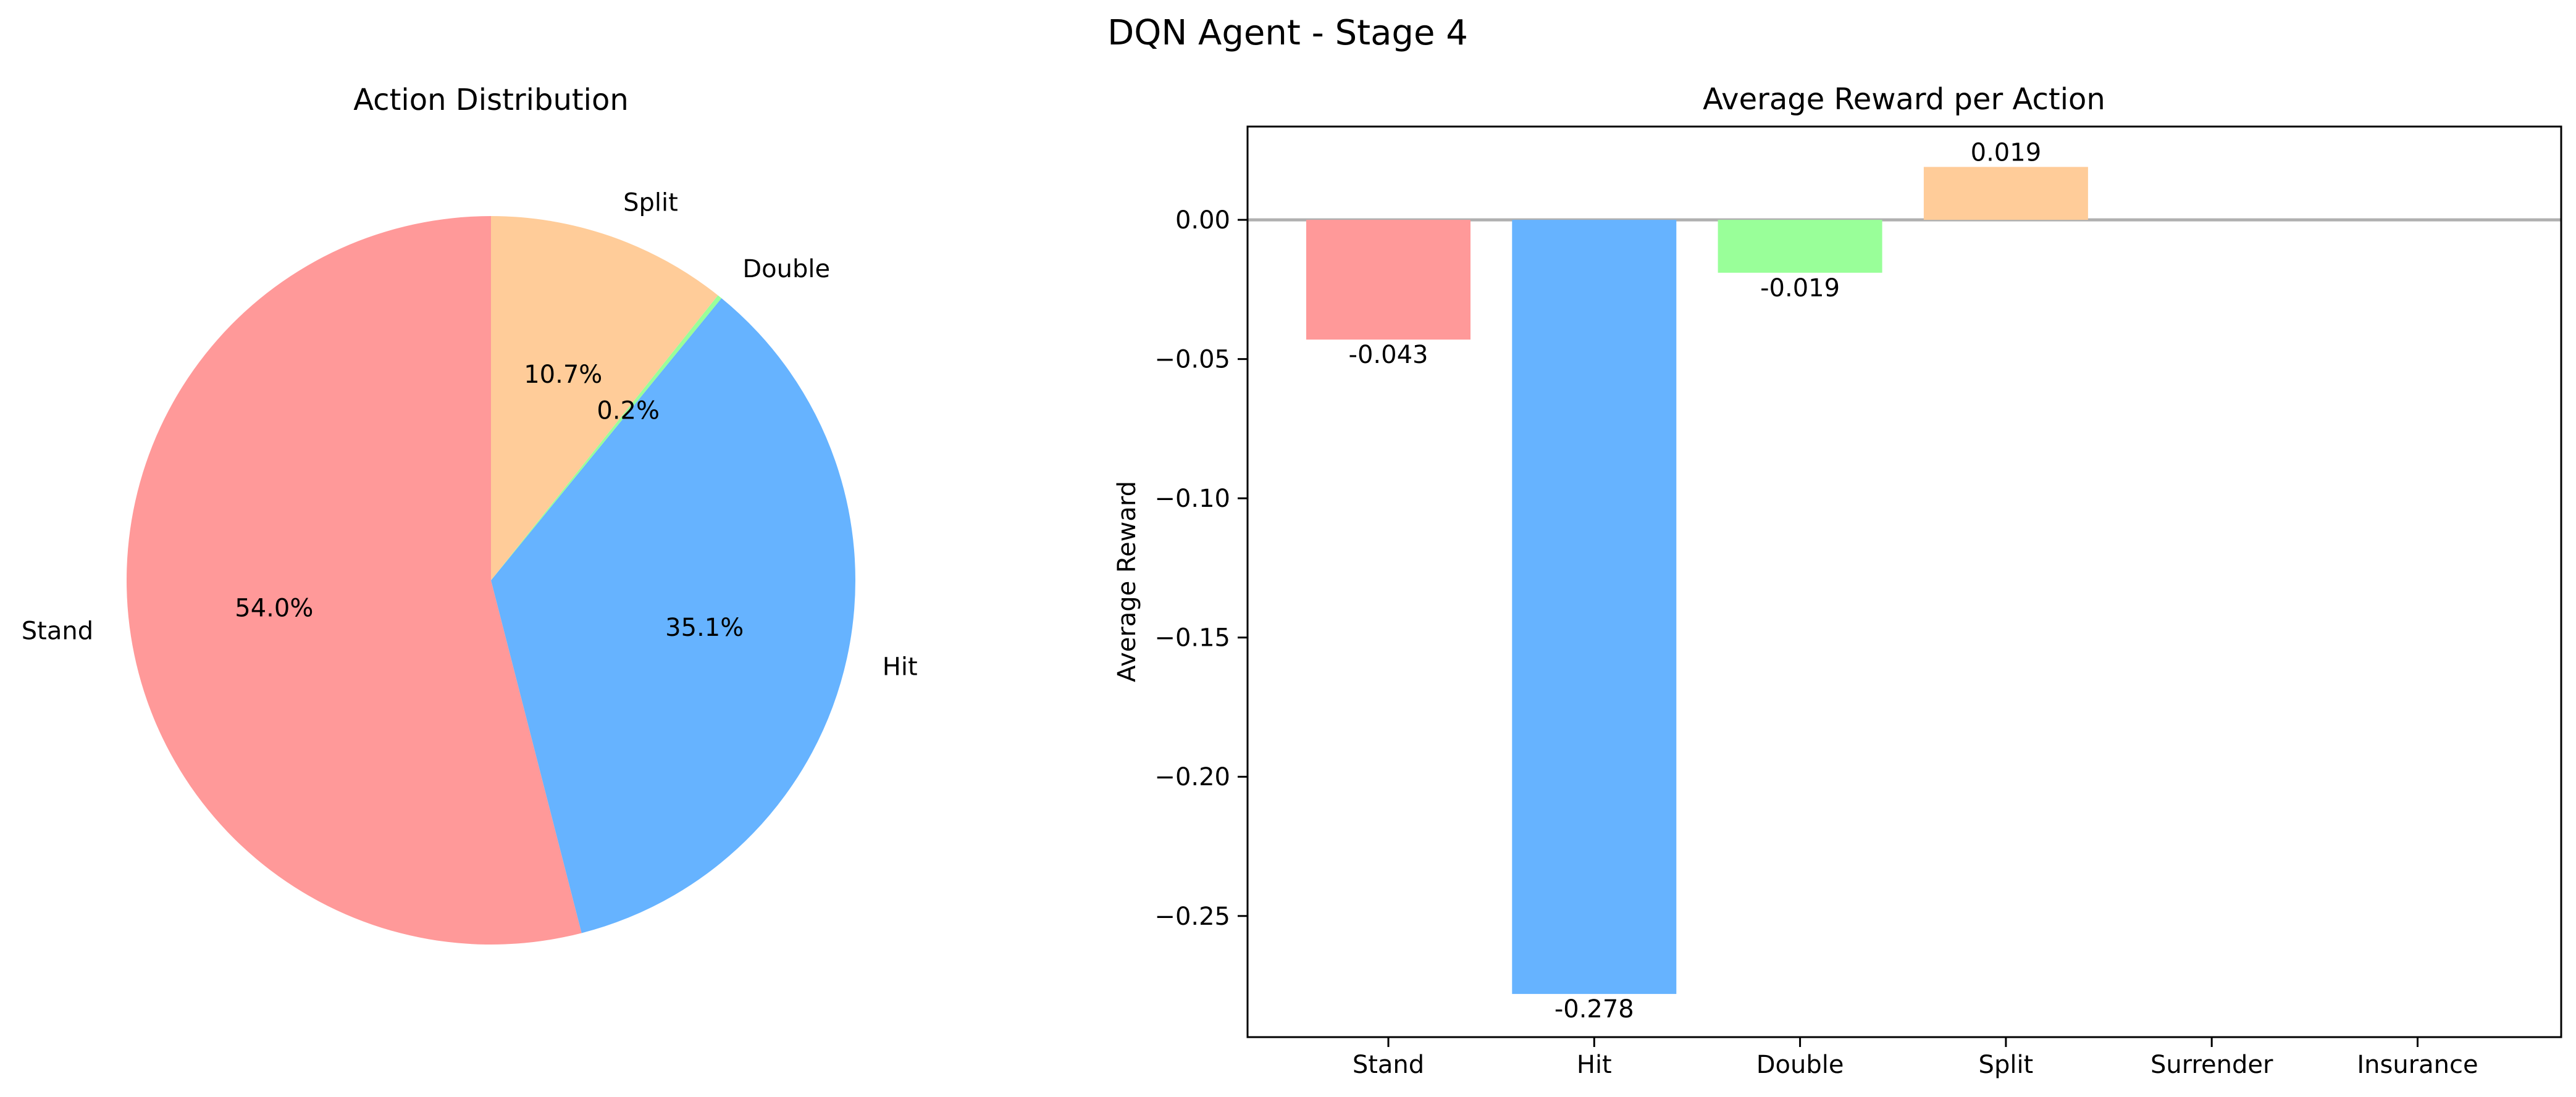 Image resolution: width=2576 pixels, height=1097 pixels. What do you see at coordinates (1800, 288) in the screenshot?
I see `bar-value-label-double: -0.019` at bounding box center [1800, 288].